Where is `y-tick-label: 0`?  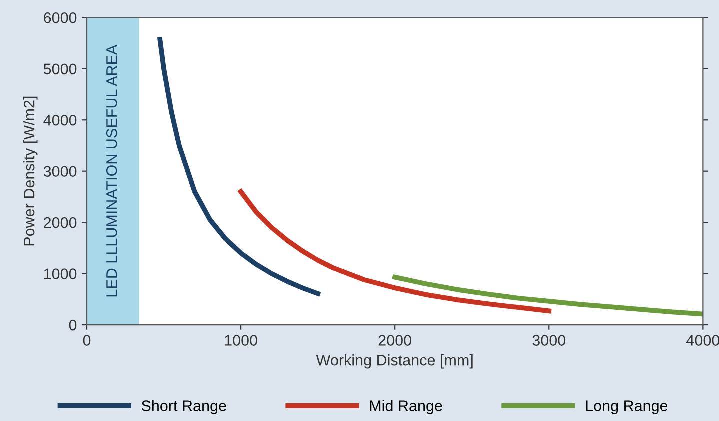 y-tick-label: 0 is located at coordinates (73, 325).